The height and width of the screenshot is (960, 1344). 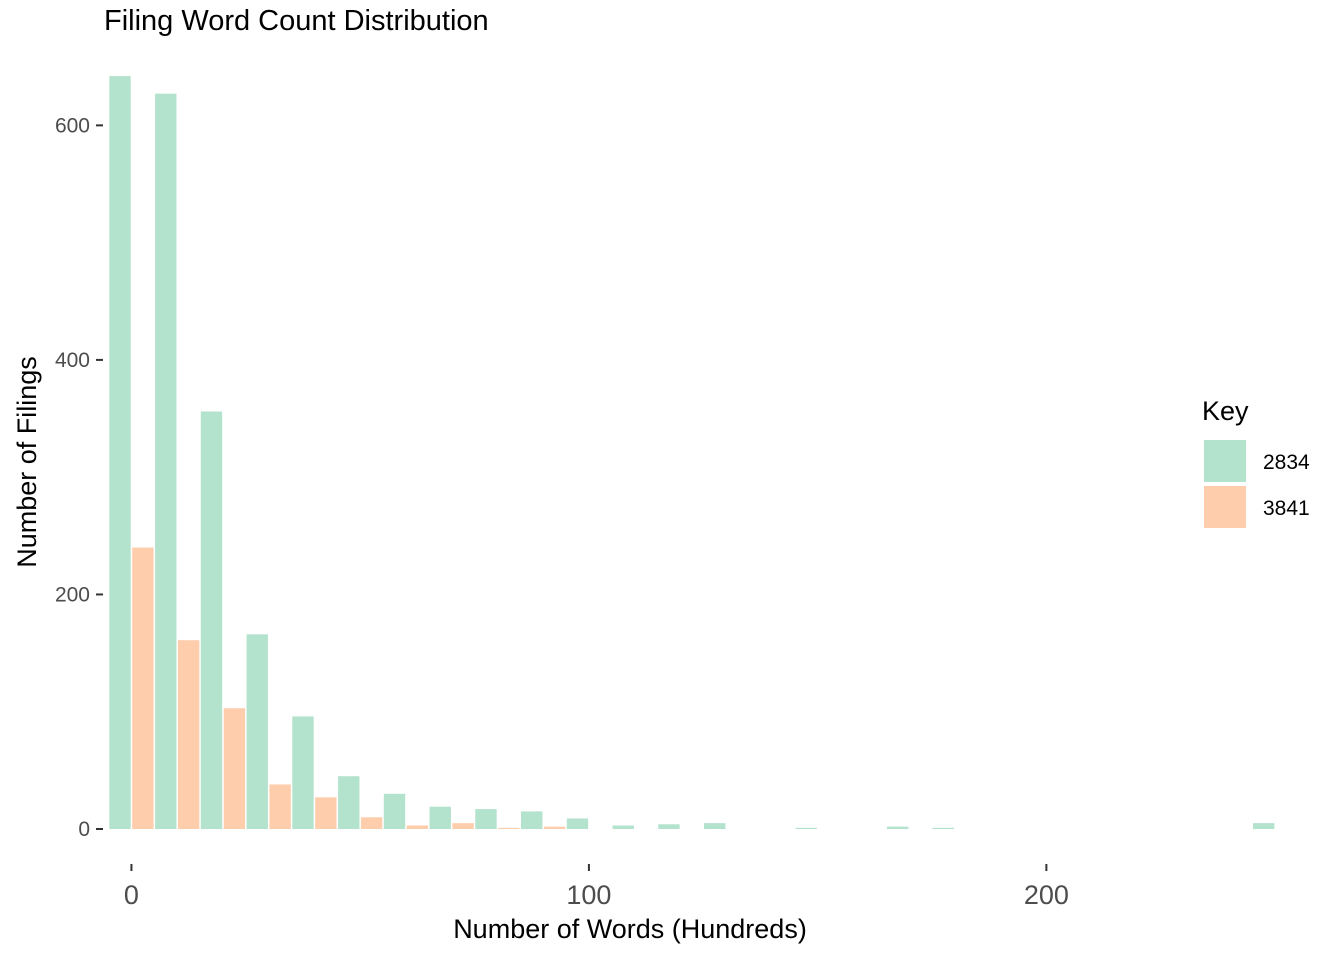 What do you see at coordinates (131, 895) in the screenshot?
I see `x-tick-label: 0` at bounding box center [131, 895].